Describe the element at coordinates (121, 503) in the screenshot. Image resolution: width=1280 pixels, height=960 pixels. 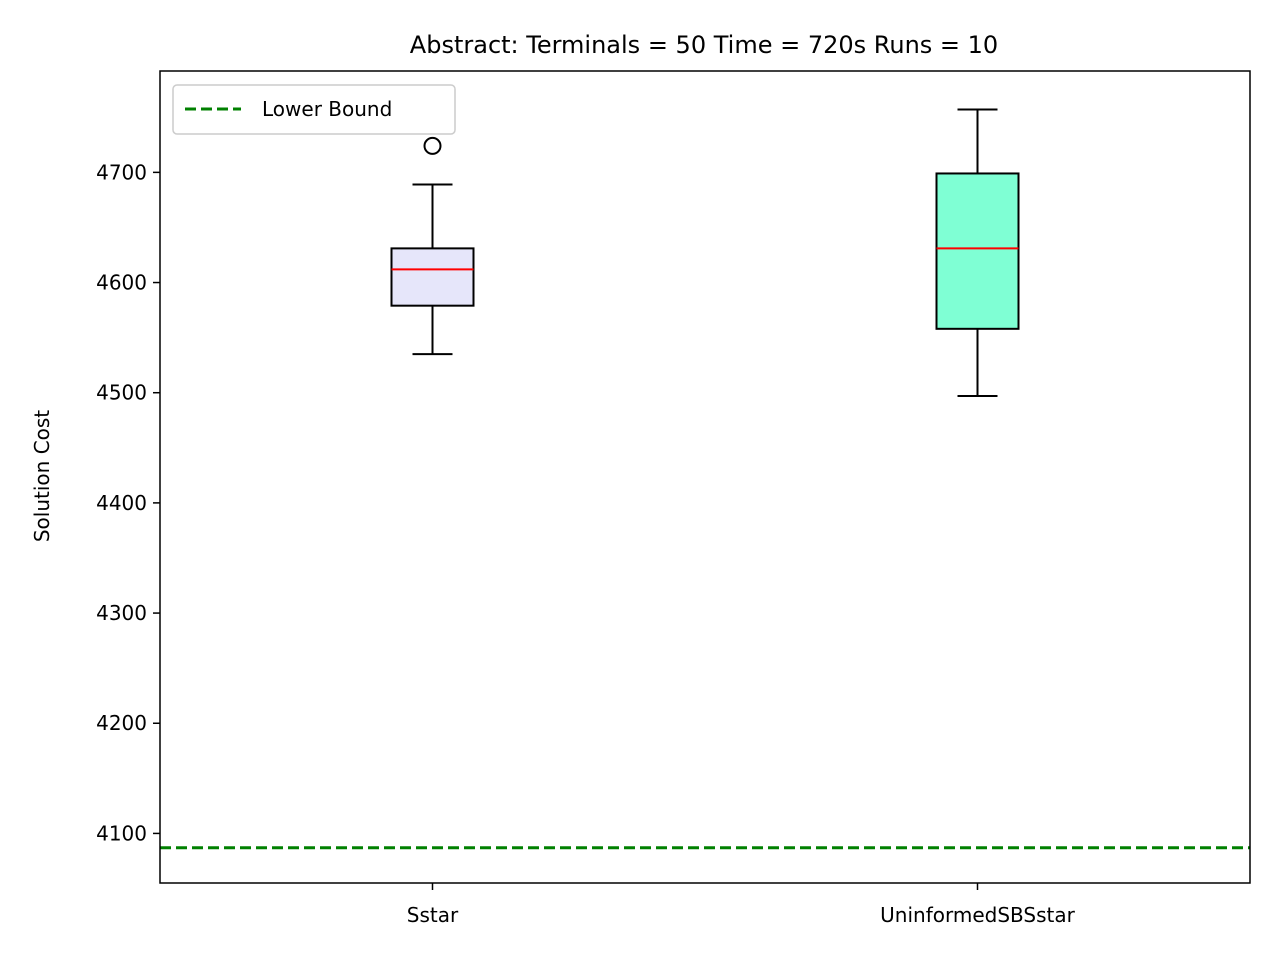
I see `y-tick-label: 4400` at that location.